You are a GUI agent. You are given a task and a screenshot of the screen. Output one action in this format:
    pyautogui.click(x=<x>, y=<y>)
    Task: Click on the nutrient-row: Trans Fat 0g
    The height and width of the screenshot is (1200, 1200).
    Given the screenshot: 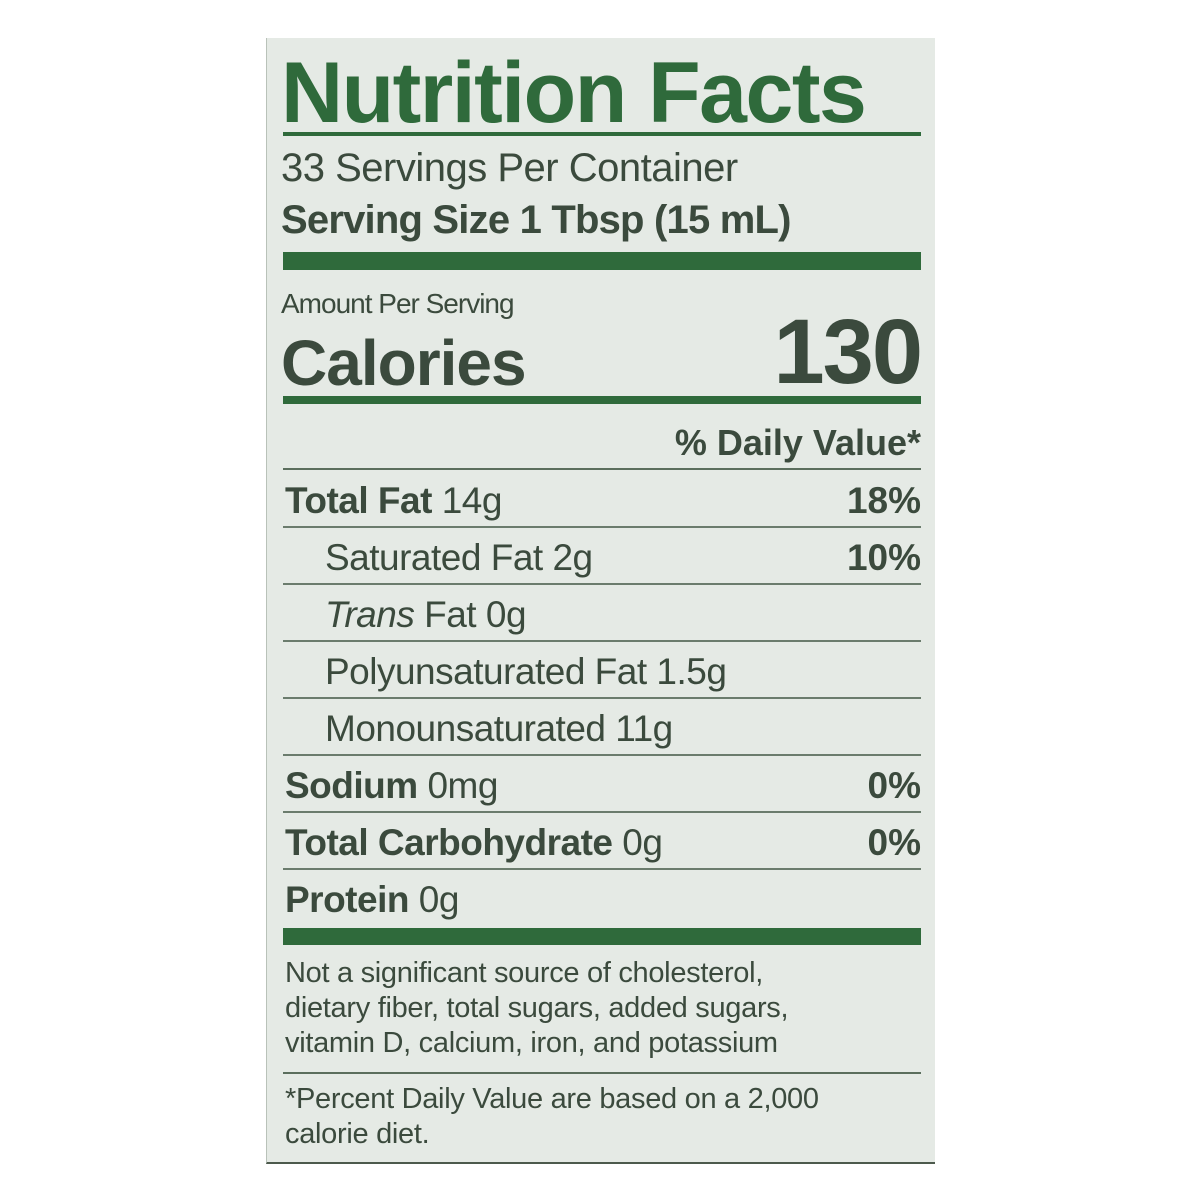 What is the action you would take?
    pyautogui.click(x=602, y=613)
    